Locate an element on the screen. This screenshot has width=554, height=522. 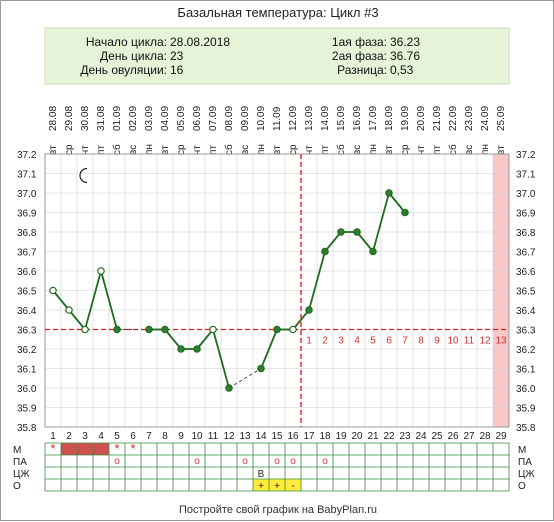
post-ovulation-number: 8 is located at coordinates (421, 341).